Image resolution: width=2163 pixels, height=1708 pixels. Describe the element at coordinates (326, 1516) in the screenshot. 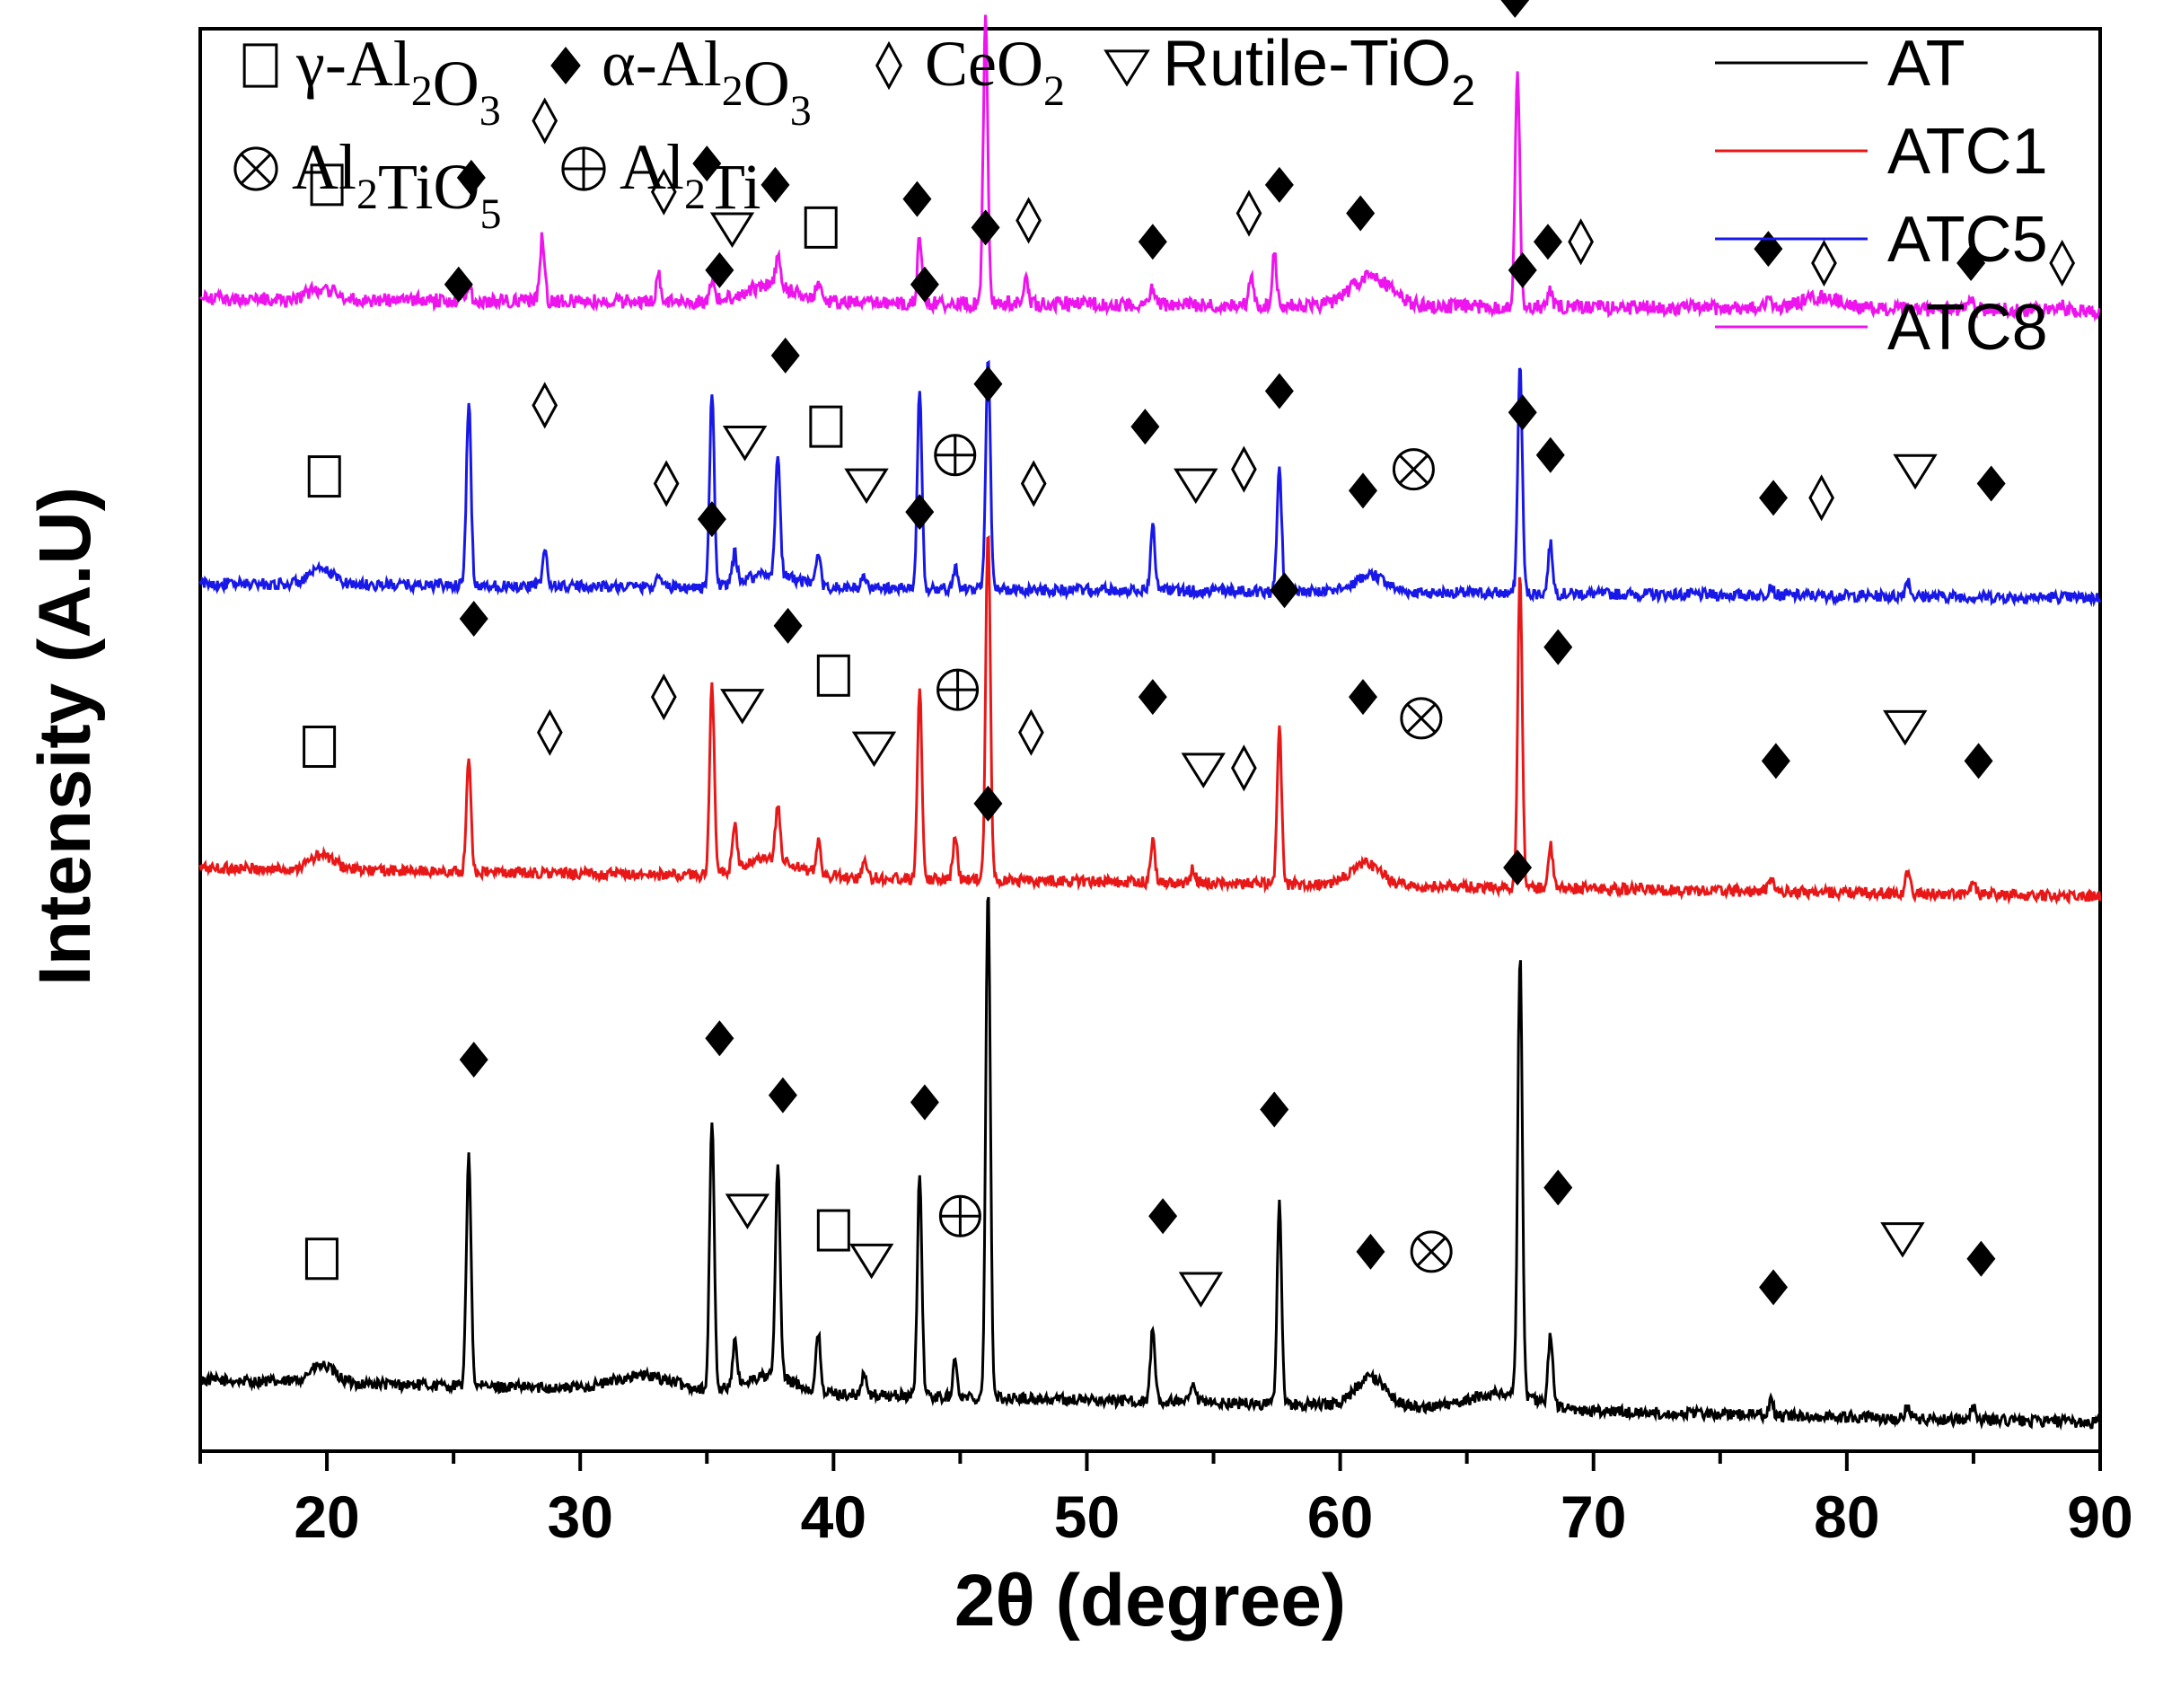

I see `x-tick-label: 20` at that location.